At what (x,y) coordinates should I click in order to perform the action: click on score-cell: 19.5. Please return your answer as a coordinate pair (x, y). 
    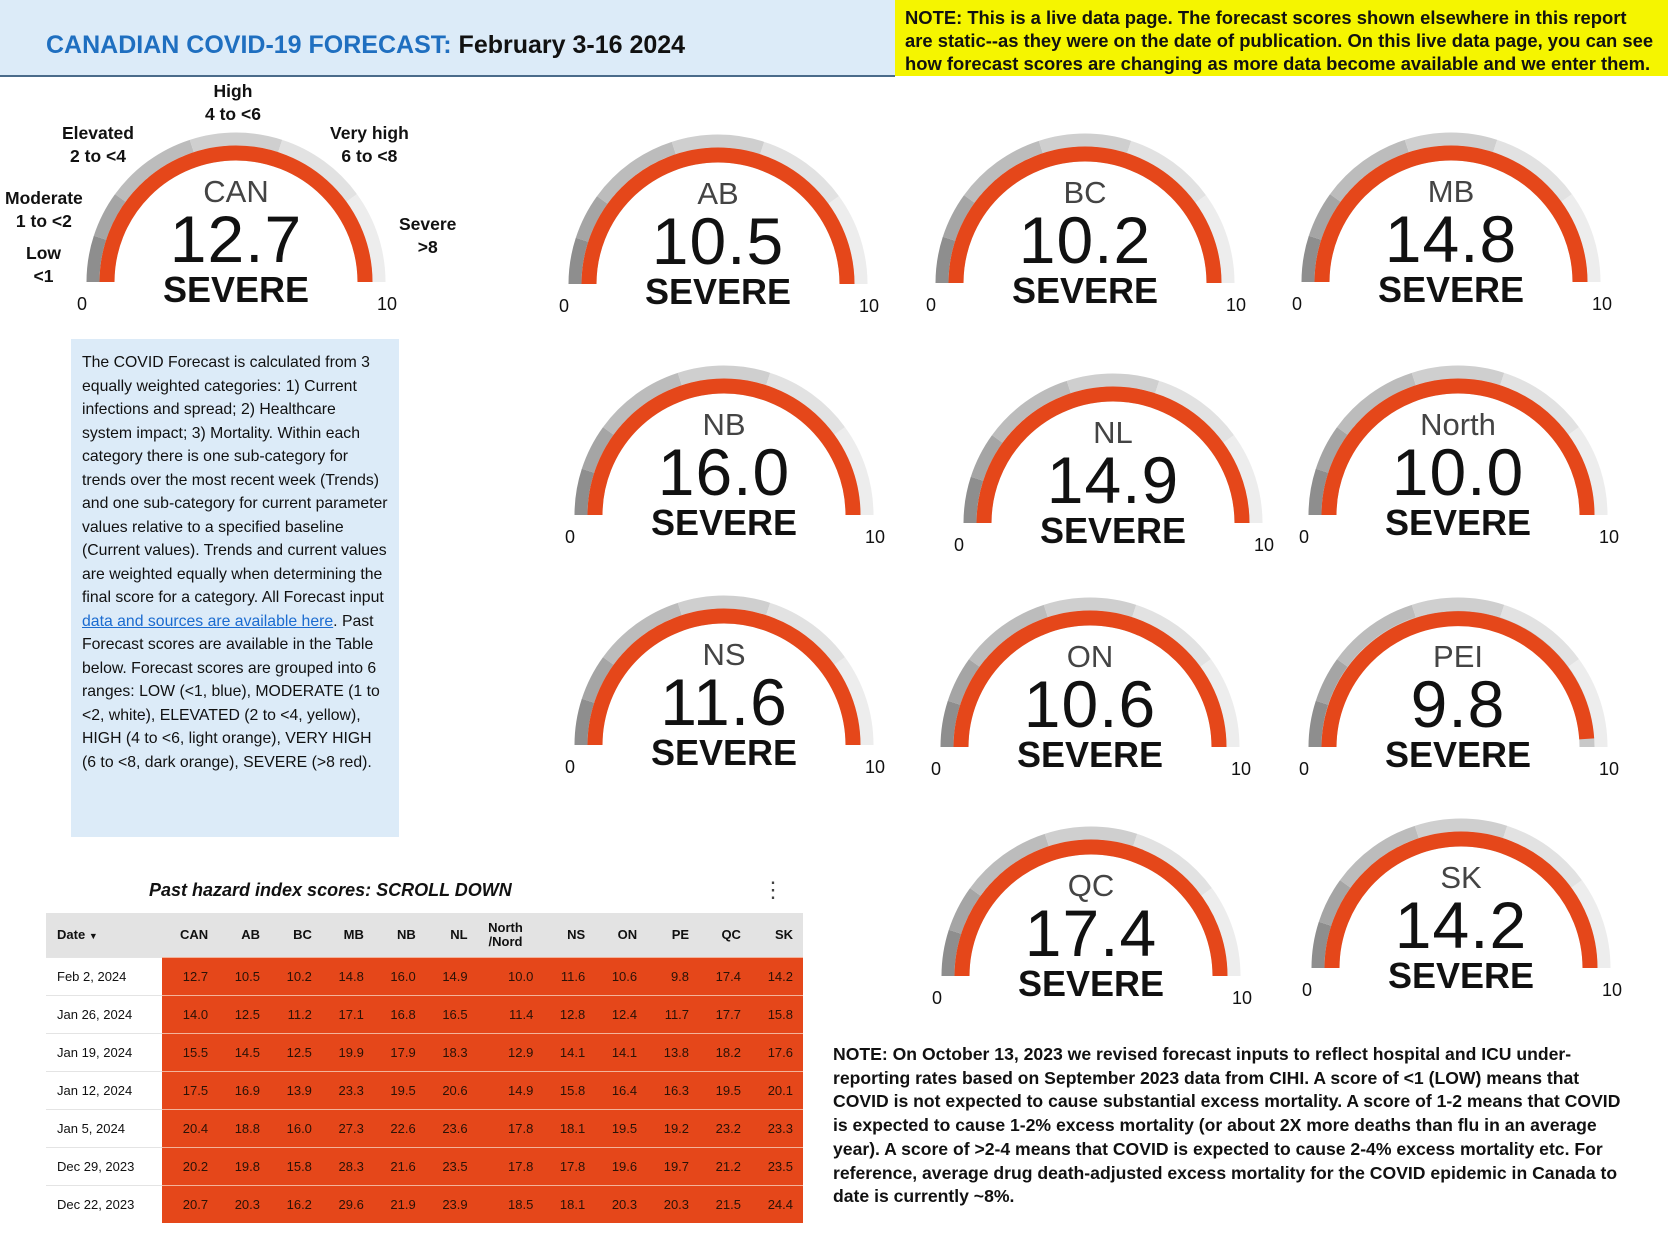
    Looking at the image, I should click on (621, 1128).